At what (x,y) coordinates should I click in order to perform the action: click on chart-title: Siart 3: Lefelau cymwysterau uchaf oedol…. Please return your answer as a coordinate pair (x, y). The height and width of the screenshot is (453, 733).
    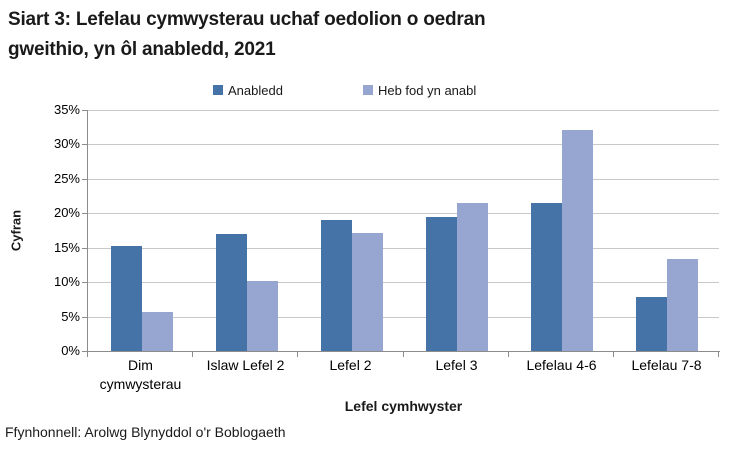
    Looking at the image, I should click on (247, 35).